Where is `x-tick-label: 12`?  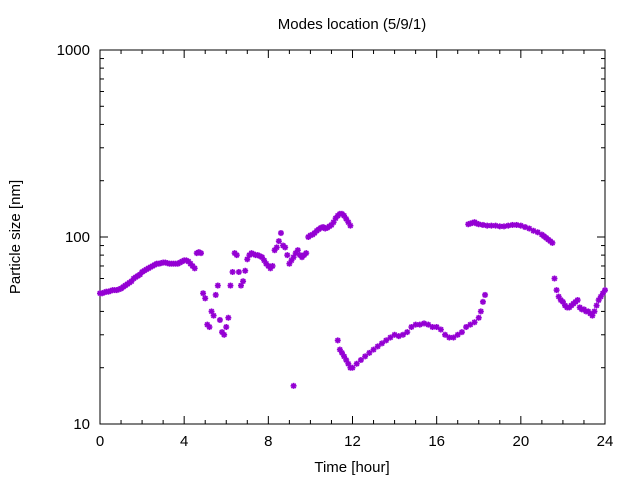
x-tick-label: 12 is located at coordinates (352, 441).